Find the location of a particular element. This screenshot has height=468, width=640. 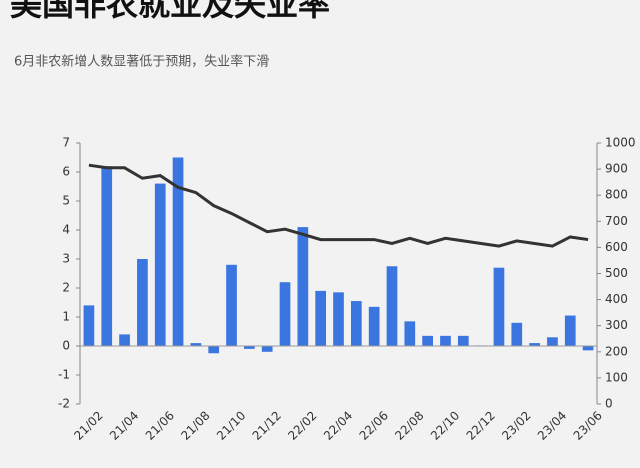

x-tick-label: 21/02 is located at coordinates (88, 425).